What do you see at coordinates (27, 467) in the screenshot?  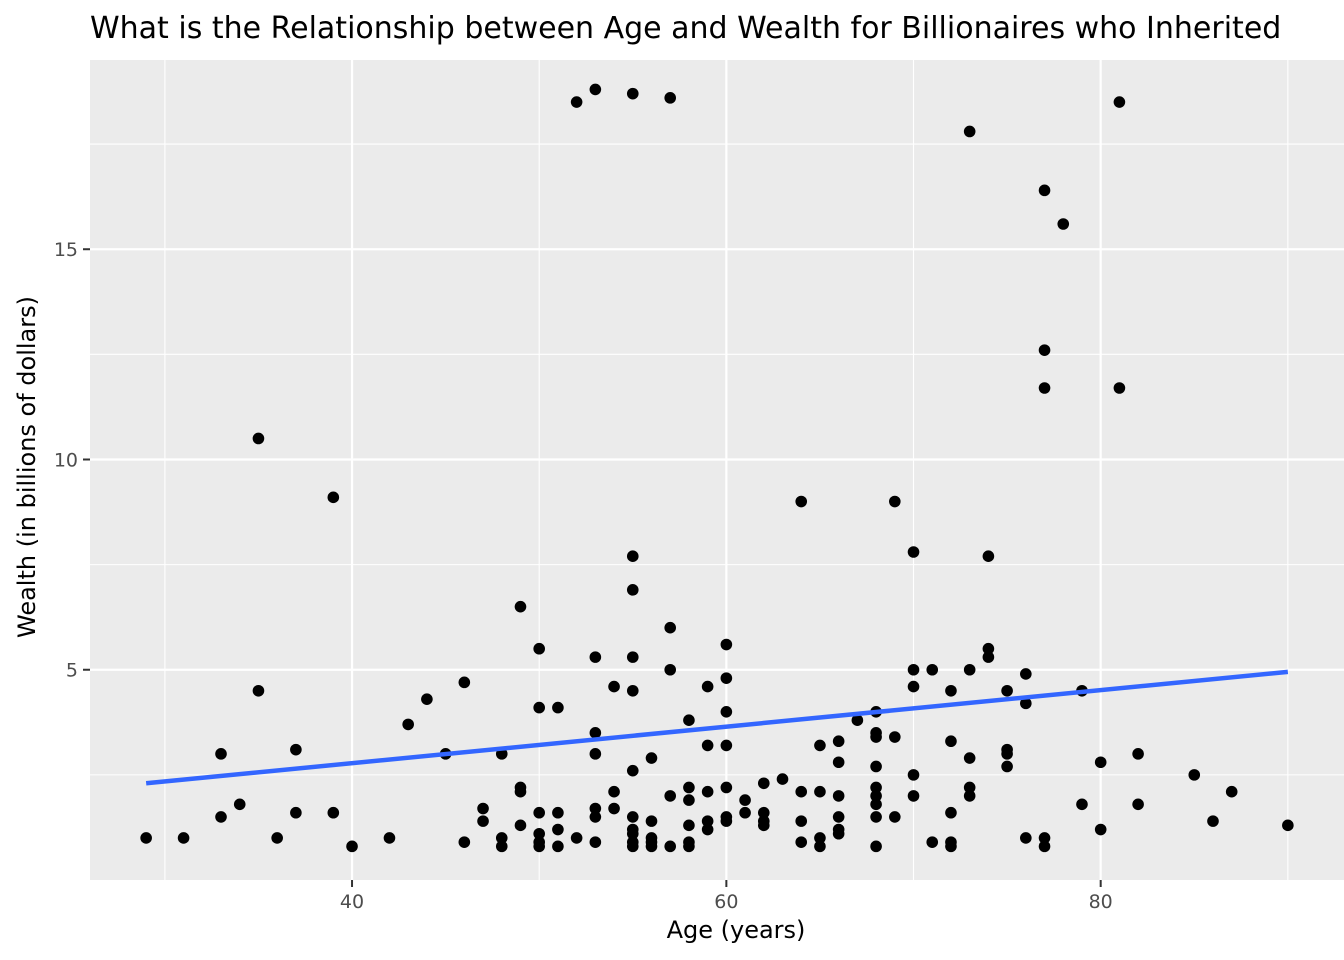 I see `y-axis-title: Wealth (in billions of dollars)` at bounding box center [27, 467].